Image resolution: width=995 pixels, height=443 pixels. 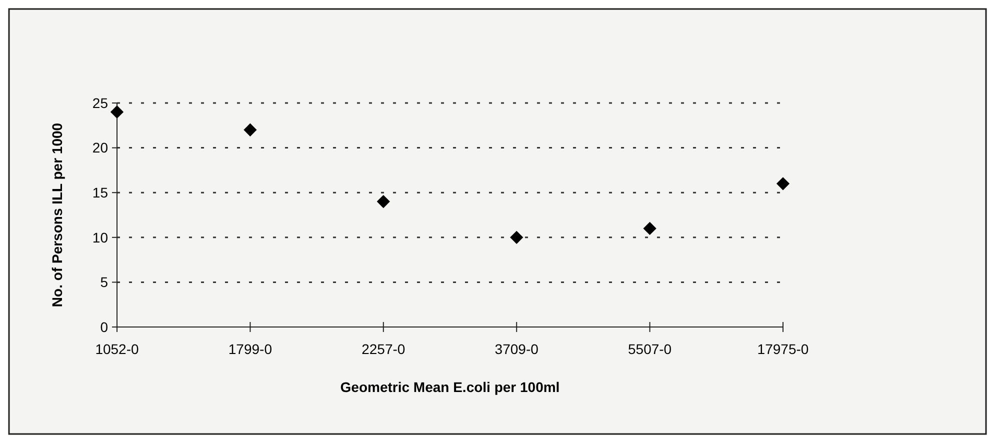 I want to click on y-tick-label: 20, so click(x=100, y=148).